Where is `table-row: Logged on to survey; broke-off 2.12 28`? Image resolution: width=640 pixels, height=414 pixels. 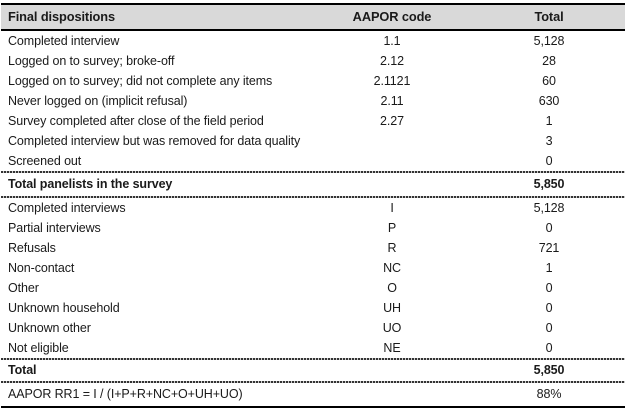 table-row: Logged on to survey; broke-off 2.12 28 is located at coordinates (313, 61).